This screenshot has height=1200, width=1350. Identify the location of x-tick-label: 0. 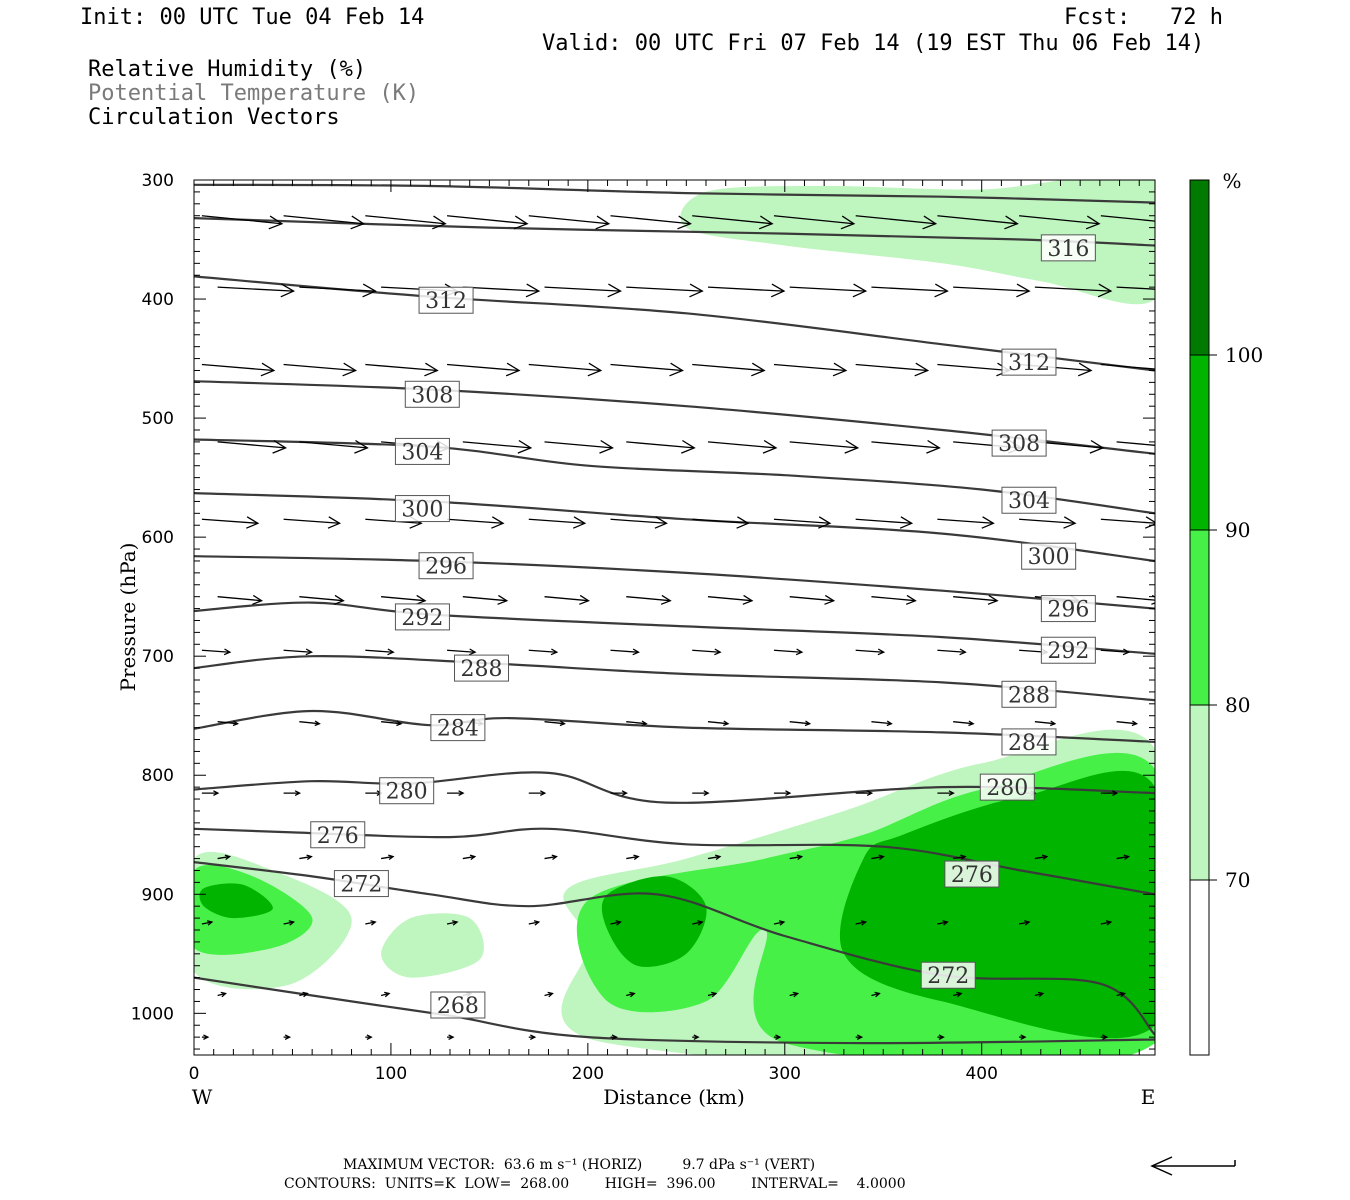
(194, 1074).